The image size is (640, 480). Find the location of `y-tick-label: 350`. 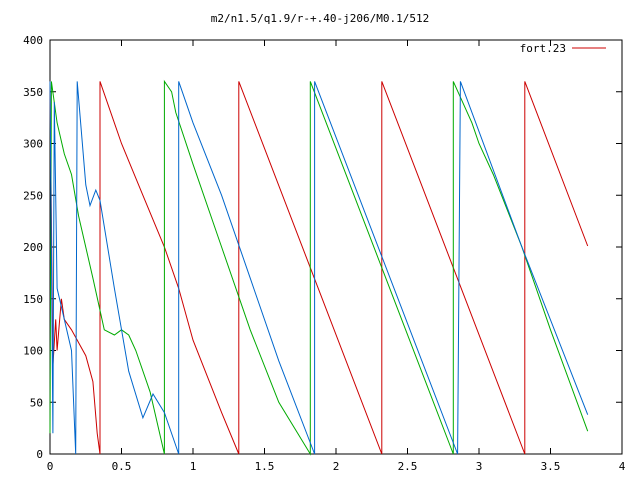

y-tick-label: 350 is located at coordinates (33, 92).